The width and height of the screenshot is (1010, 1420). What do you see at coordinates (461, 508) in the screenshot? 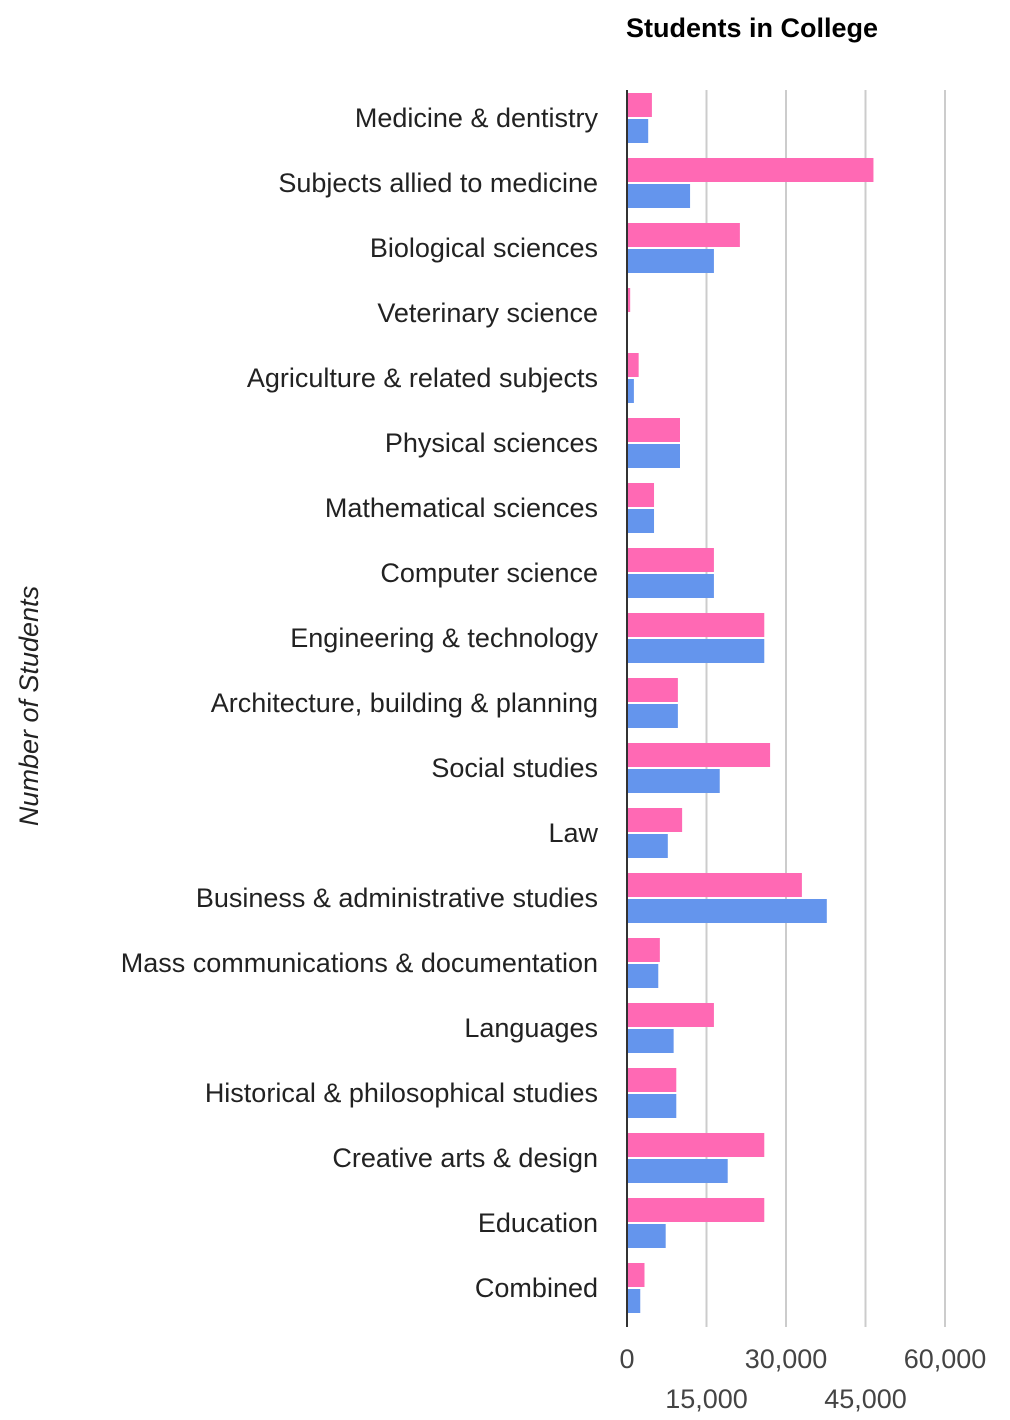
I see `category-label: Mathematical sciences` at bounding box center [461, 508].